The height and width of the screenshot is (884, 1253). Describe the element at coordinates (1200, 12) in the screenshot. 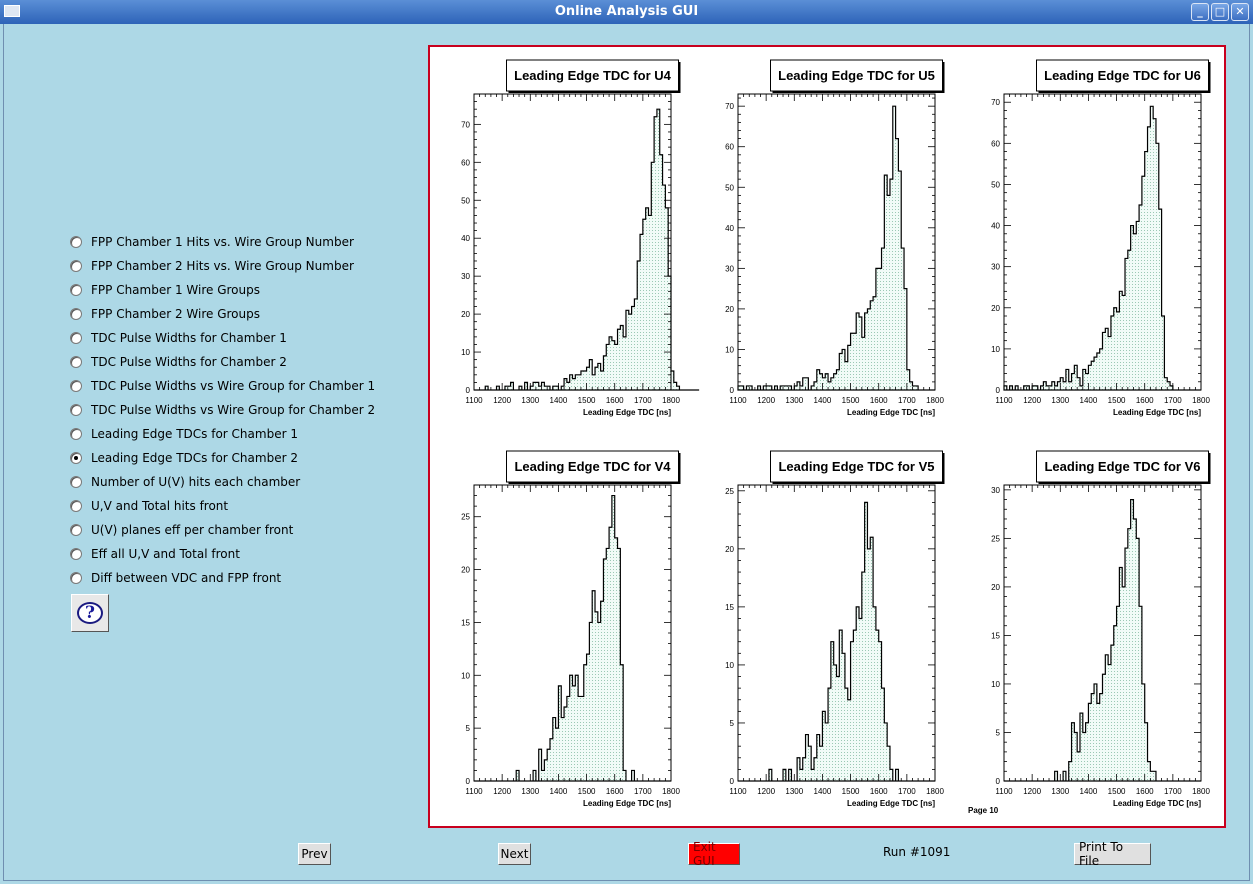

I see `minimize-icon: _` at that location.